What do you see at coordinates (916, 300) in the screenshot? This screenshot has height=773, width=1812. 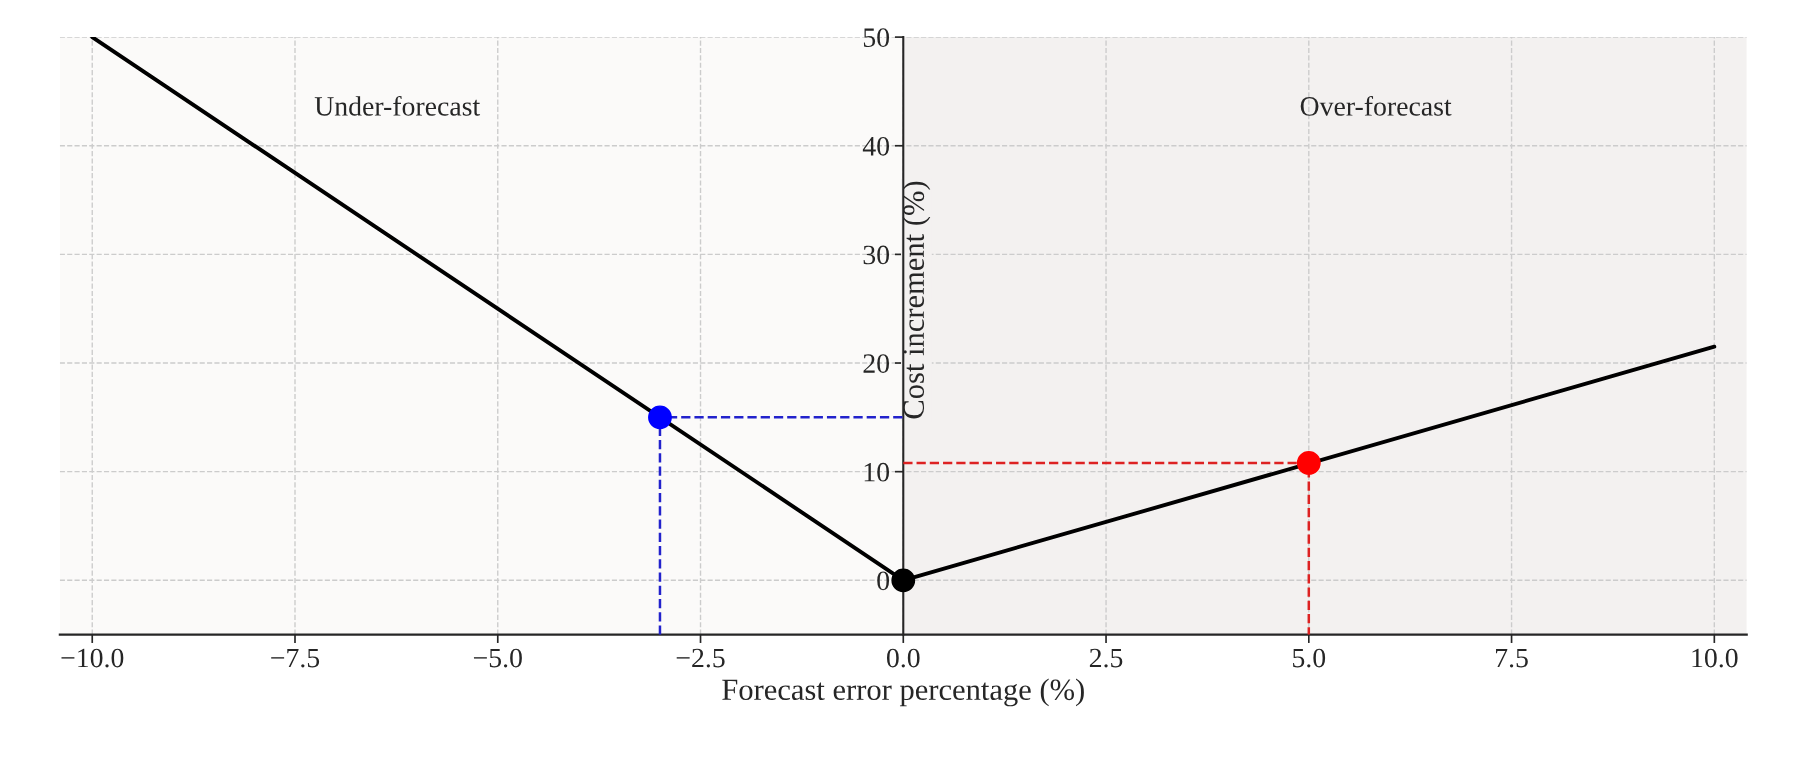 I see `y-axis-title: Cost increment (%)` at bounding box center [916, 300].